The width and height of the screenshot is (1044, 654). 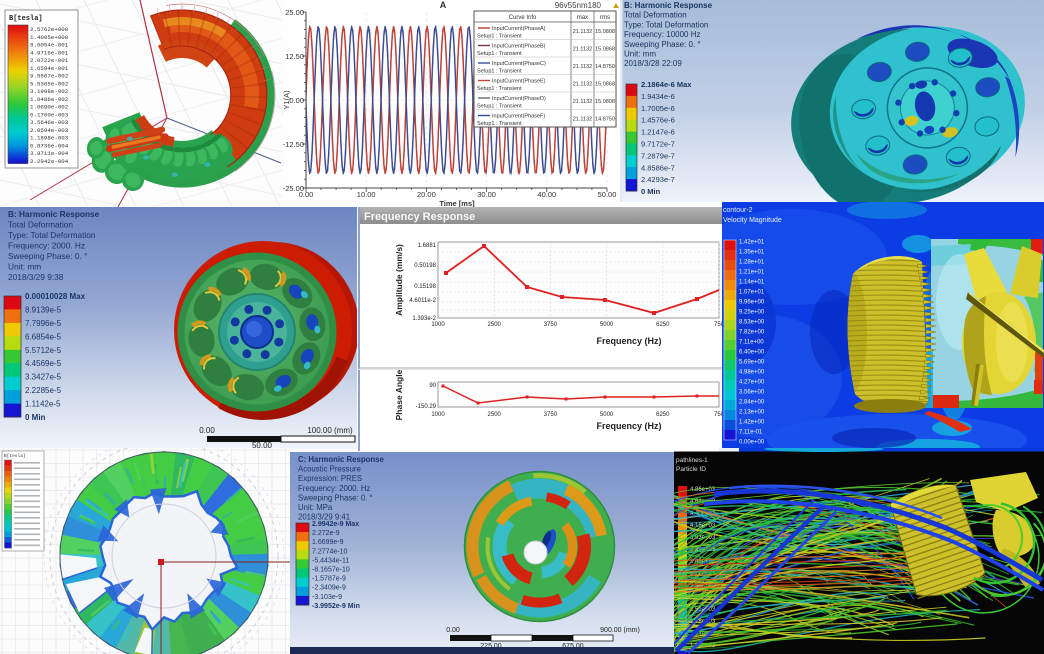 I want to click on svg-text: Frequency Response, so click(x=419, y=217).